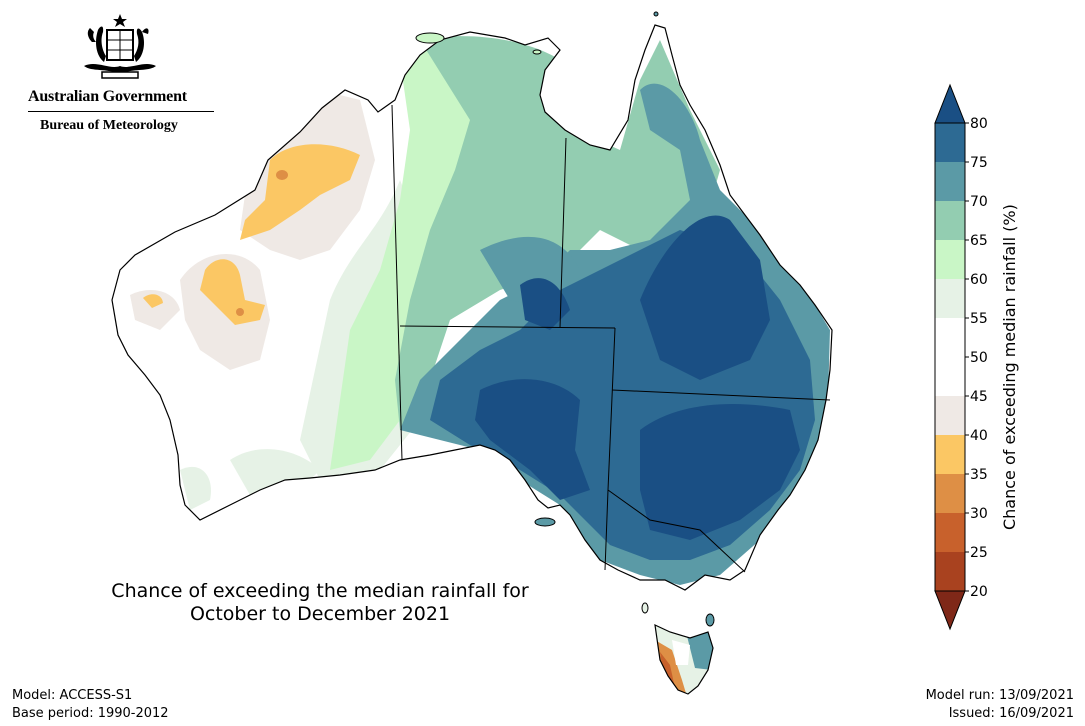  I want to click on torres-island, so click(656, 14).